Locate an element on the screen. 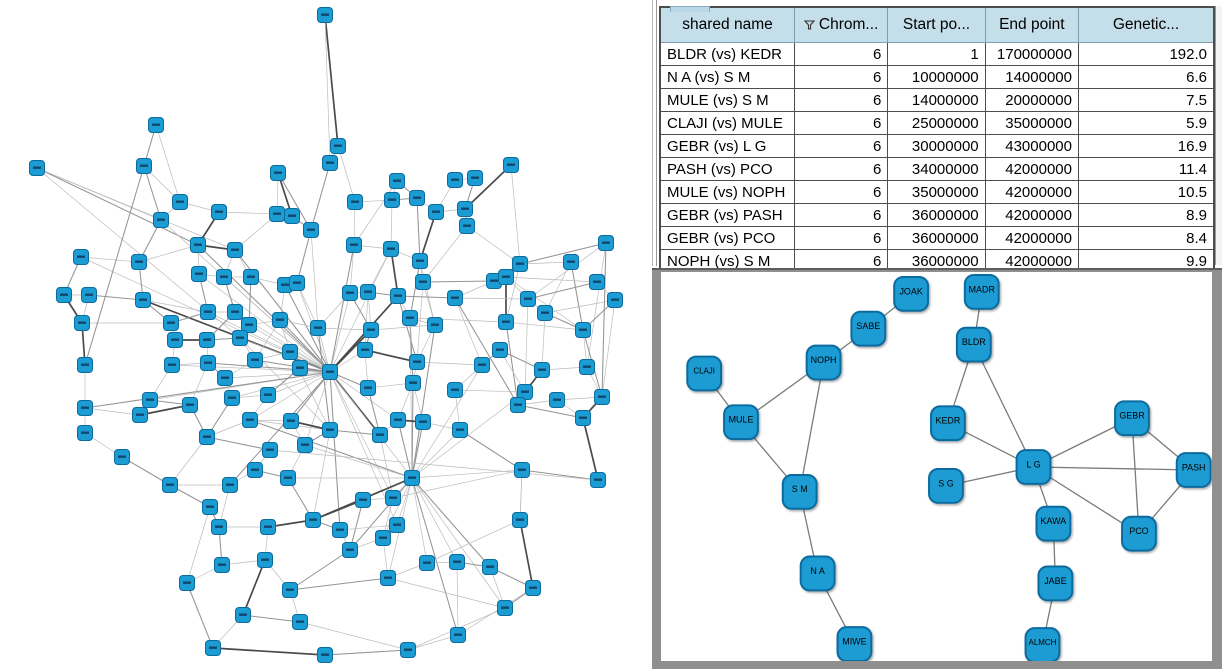 This screenshot has height=669, width=1222. network-edge is located at coordinates (812, 427).